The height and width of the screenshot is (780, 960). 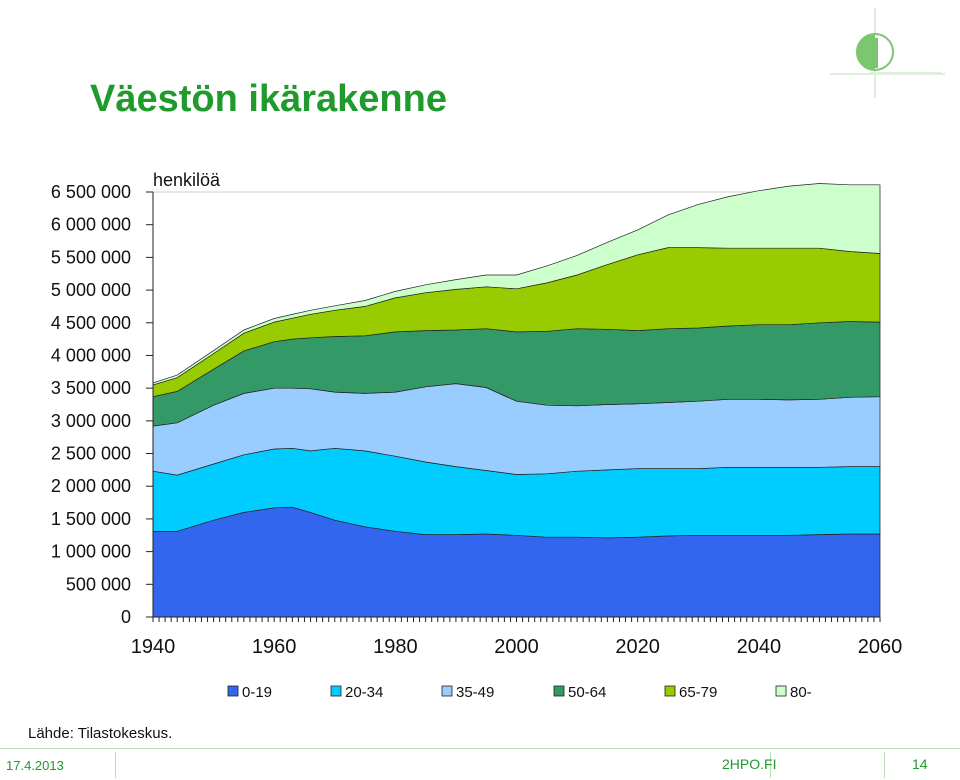 What do you see at coordinates (91, 388) in the screenshot?
I see `y-tick-label: 3 500 000` at bounding box center [91, 388].